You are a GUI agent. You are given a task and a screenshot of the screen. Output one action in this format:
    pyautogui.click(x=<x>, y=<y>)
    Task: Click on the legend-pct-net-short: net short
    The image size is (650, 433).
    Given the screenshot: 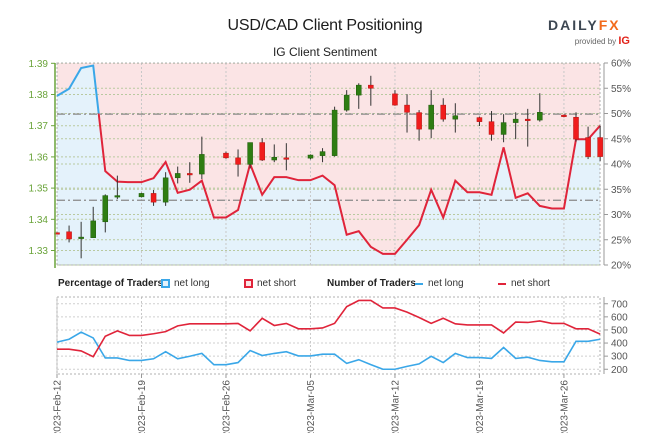 What is the action you would take?
    pyautogui.click(x=270, y=283)
    